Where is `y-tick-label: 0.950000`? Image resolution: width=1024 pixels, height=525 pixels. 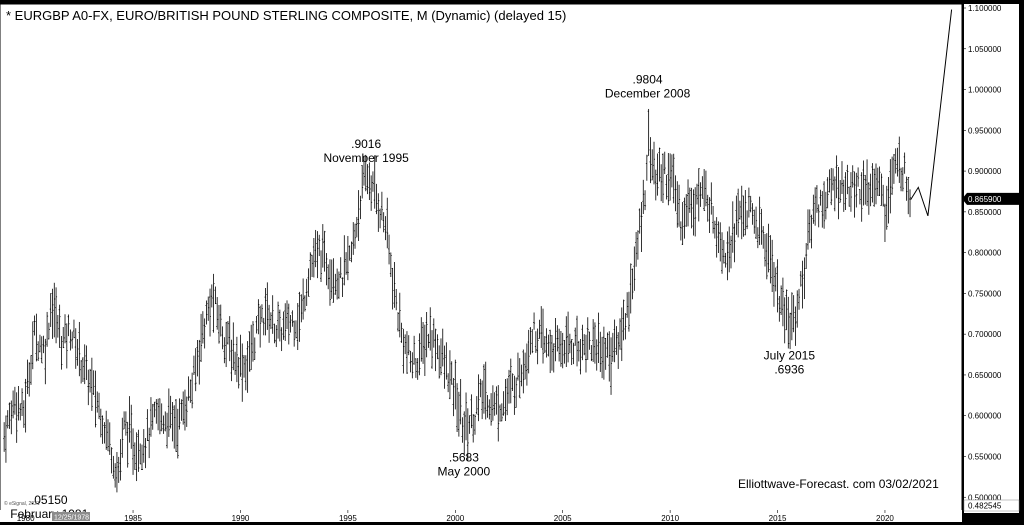 y-tick-label: 0.950000 is located at coordinates (985, 130).